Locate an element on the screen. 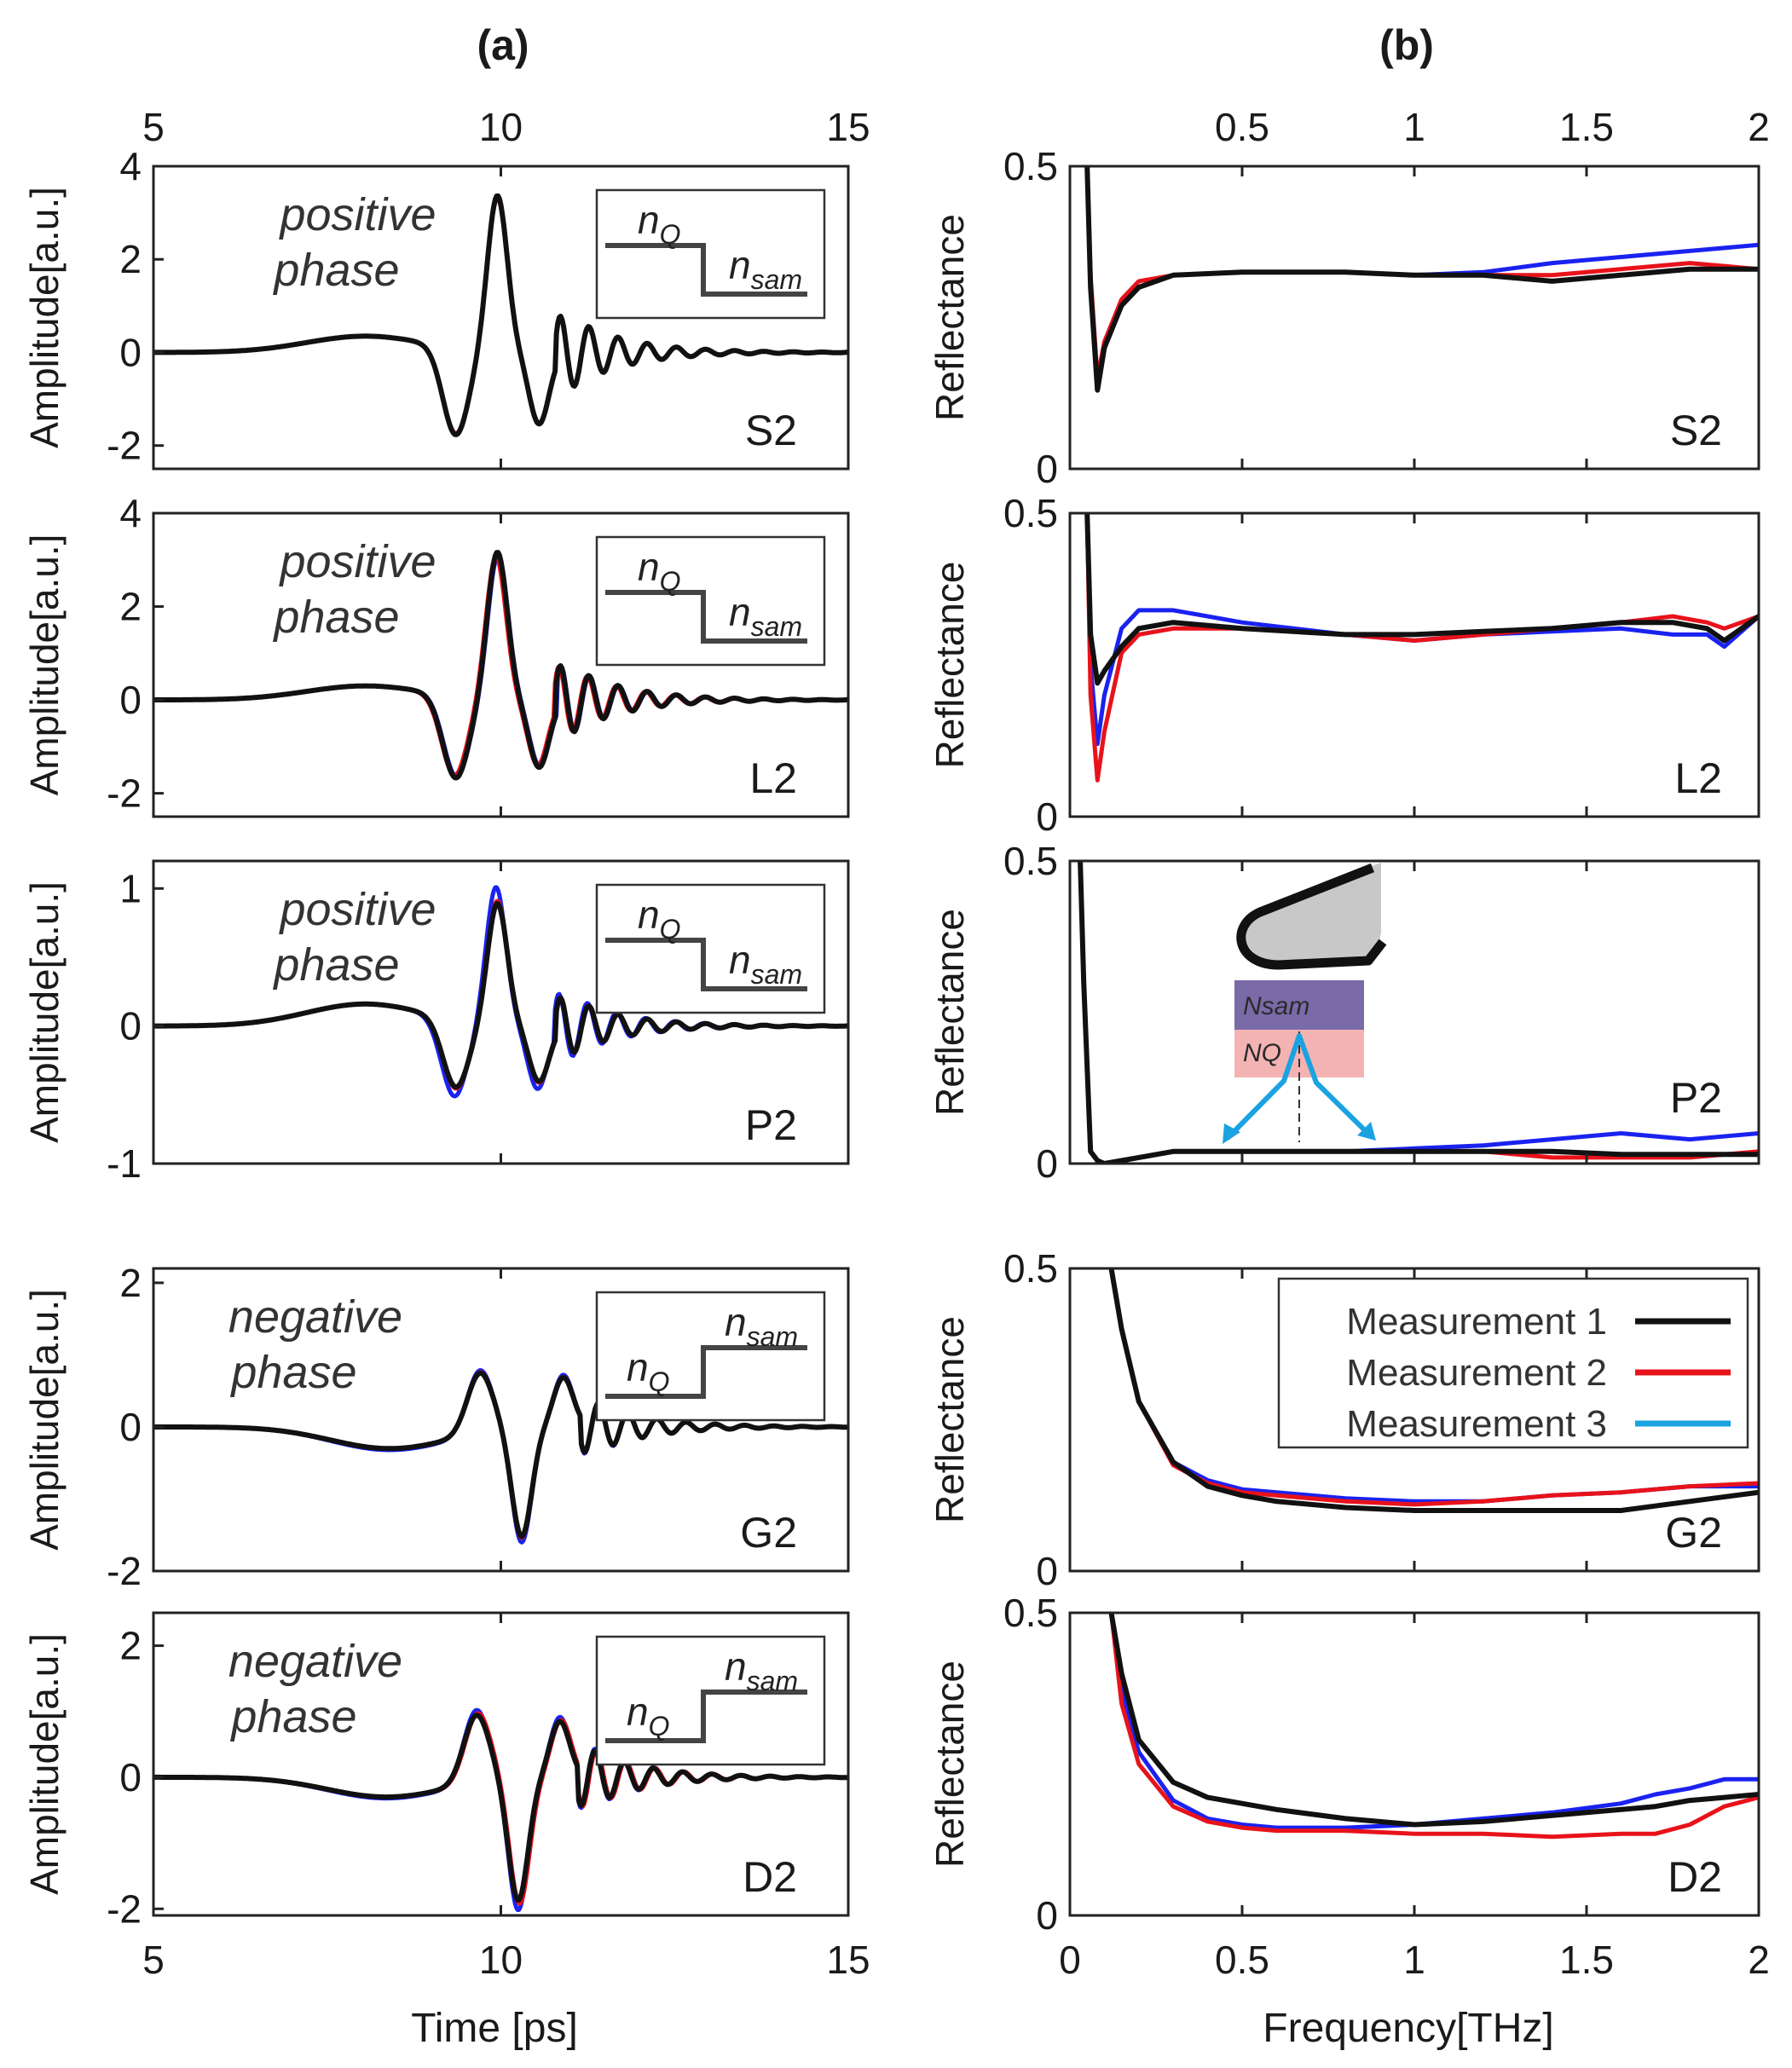 The height and width of the screenshot is (2068, 1792). bottom-x-tick-label: 1.5 is located at coordinates (1586, 1960).